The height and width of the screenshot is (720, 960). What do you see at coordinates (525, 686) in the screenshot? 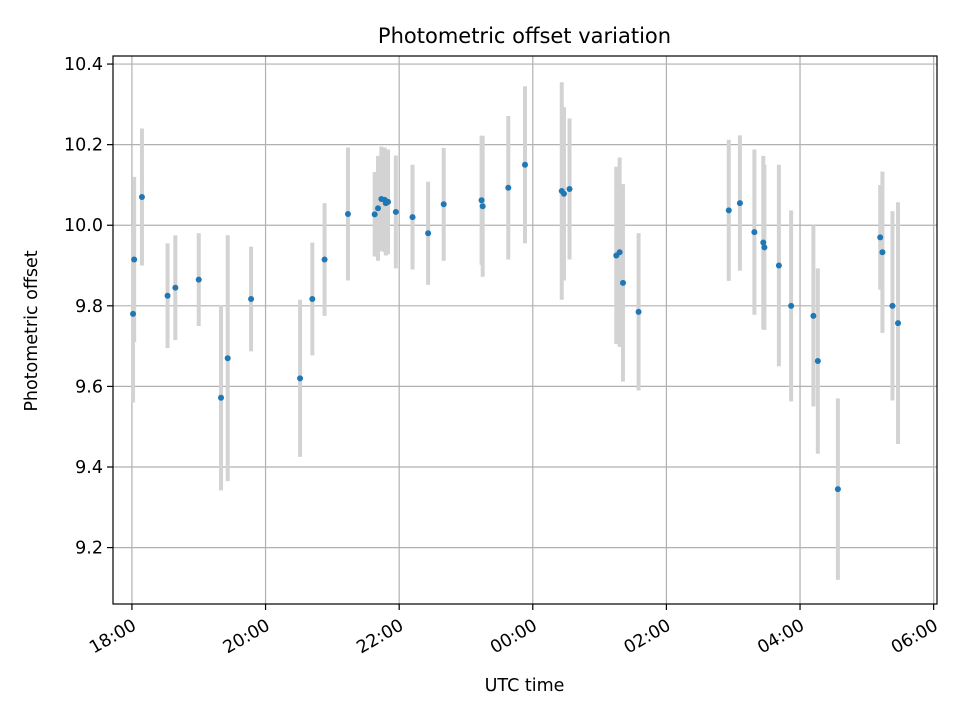
I see `x-axis-title: UTC time` at bounding box center [525, 686].